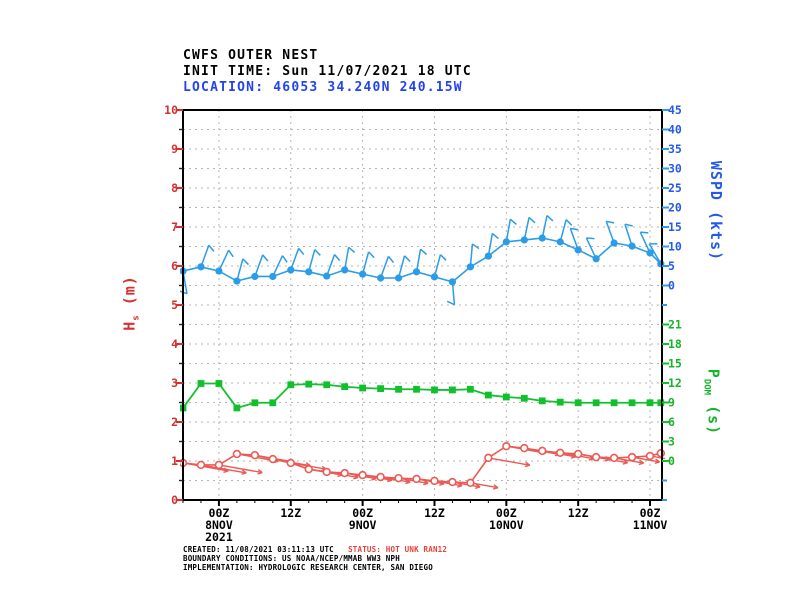 This screenshot has height=612, width=792. Describe the element at coordinates (675, 344) in the screenshot. I see `tick-label: 18` at that location.